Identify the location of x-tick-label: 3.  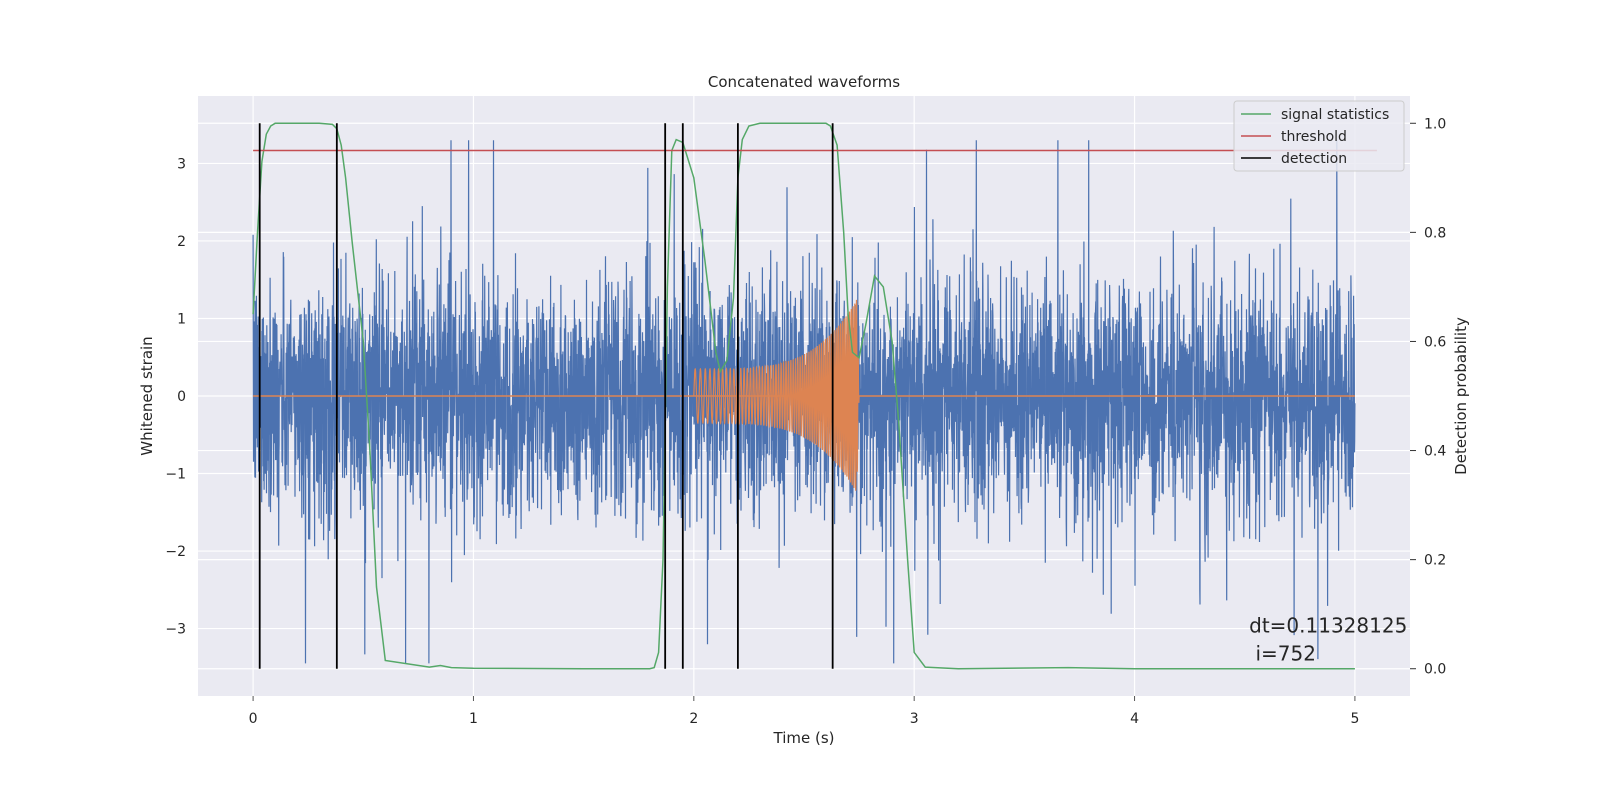
(914, 719).